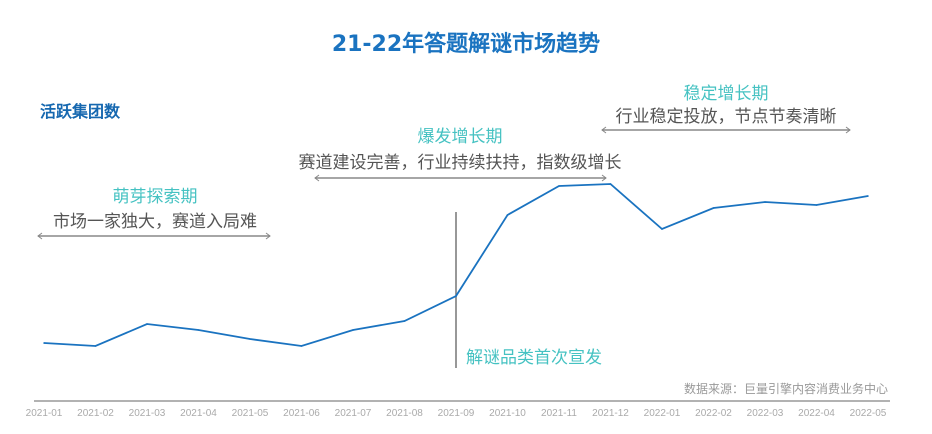  I want to click on x-tick-label: 2021-02, so click(95, 413).